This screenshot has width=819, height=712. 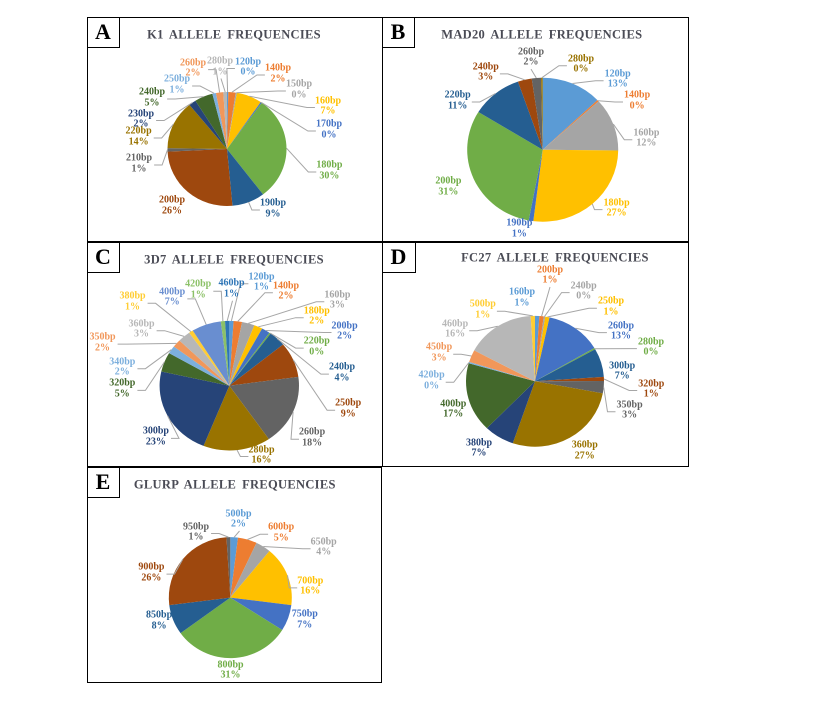 I want to click on slice-label-160bp: 160bp 3%, so click(x=337, y=300).